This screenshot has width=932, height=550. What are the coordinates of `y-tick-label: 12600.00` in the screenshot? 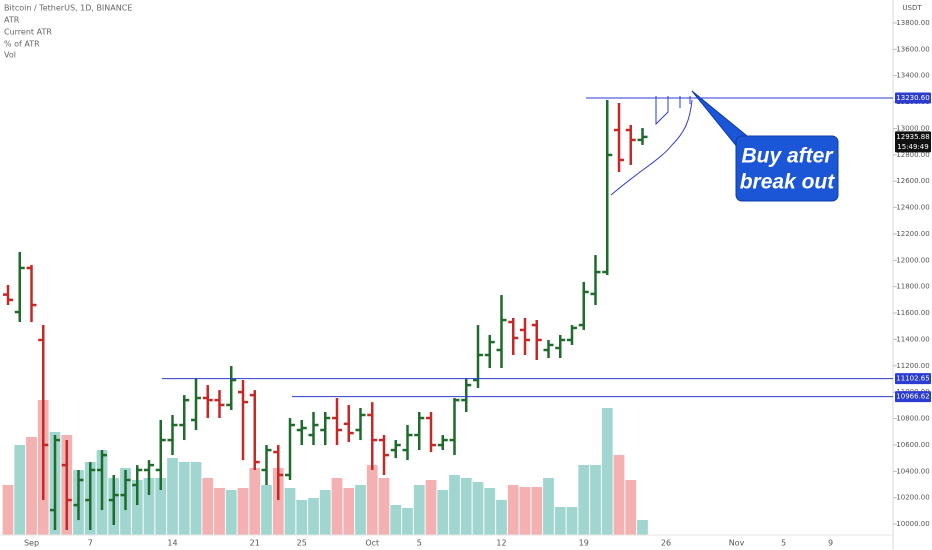 It's located at (912, 181).